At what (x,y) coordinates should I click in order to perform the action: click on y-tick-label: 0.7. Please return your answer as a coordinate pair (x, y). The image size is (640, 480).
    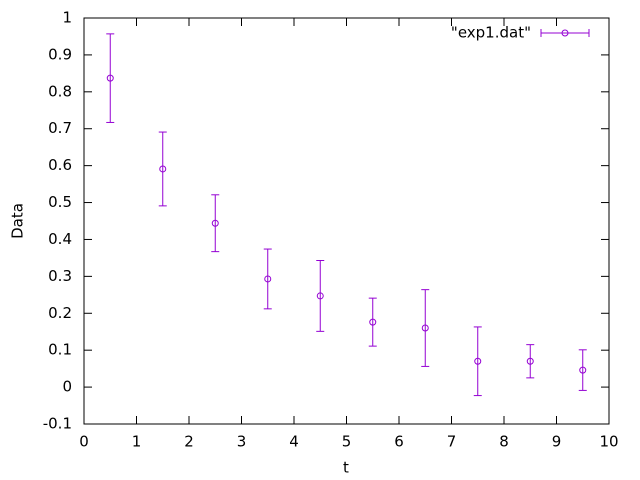
    Looking at the image, I should click on (60, 128).